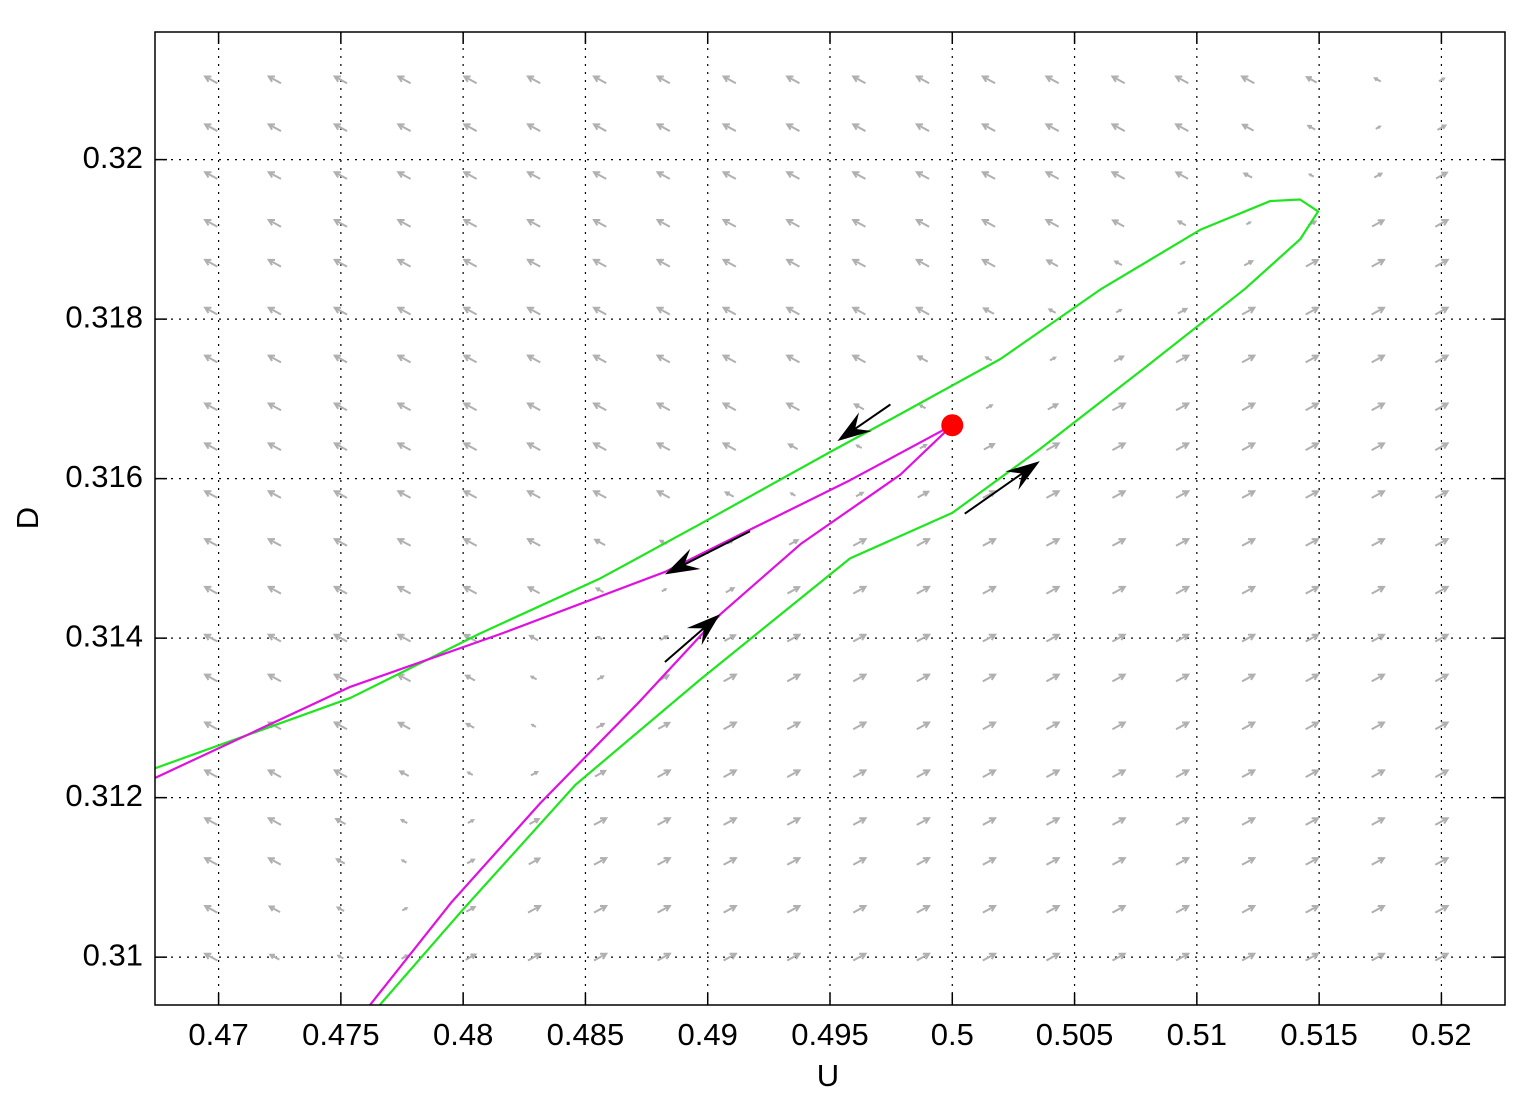 The width and height of the screenshot is (1538, 1112). I want to click on direction-arrow-head, so click(703, 630).